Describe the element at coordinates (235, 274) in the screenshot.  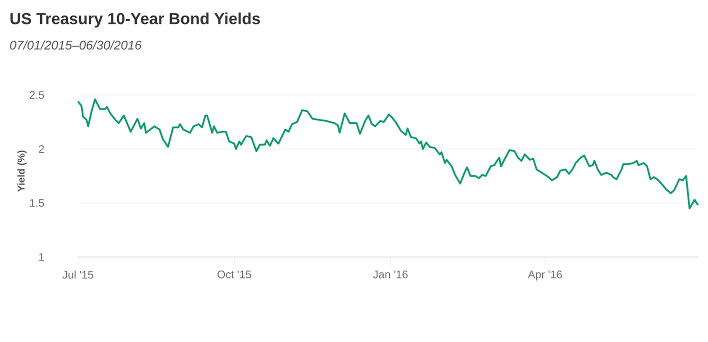
I see `x-tick-label: Oct '15` at that location.